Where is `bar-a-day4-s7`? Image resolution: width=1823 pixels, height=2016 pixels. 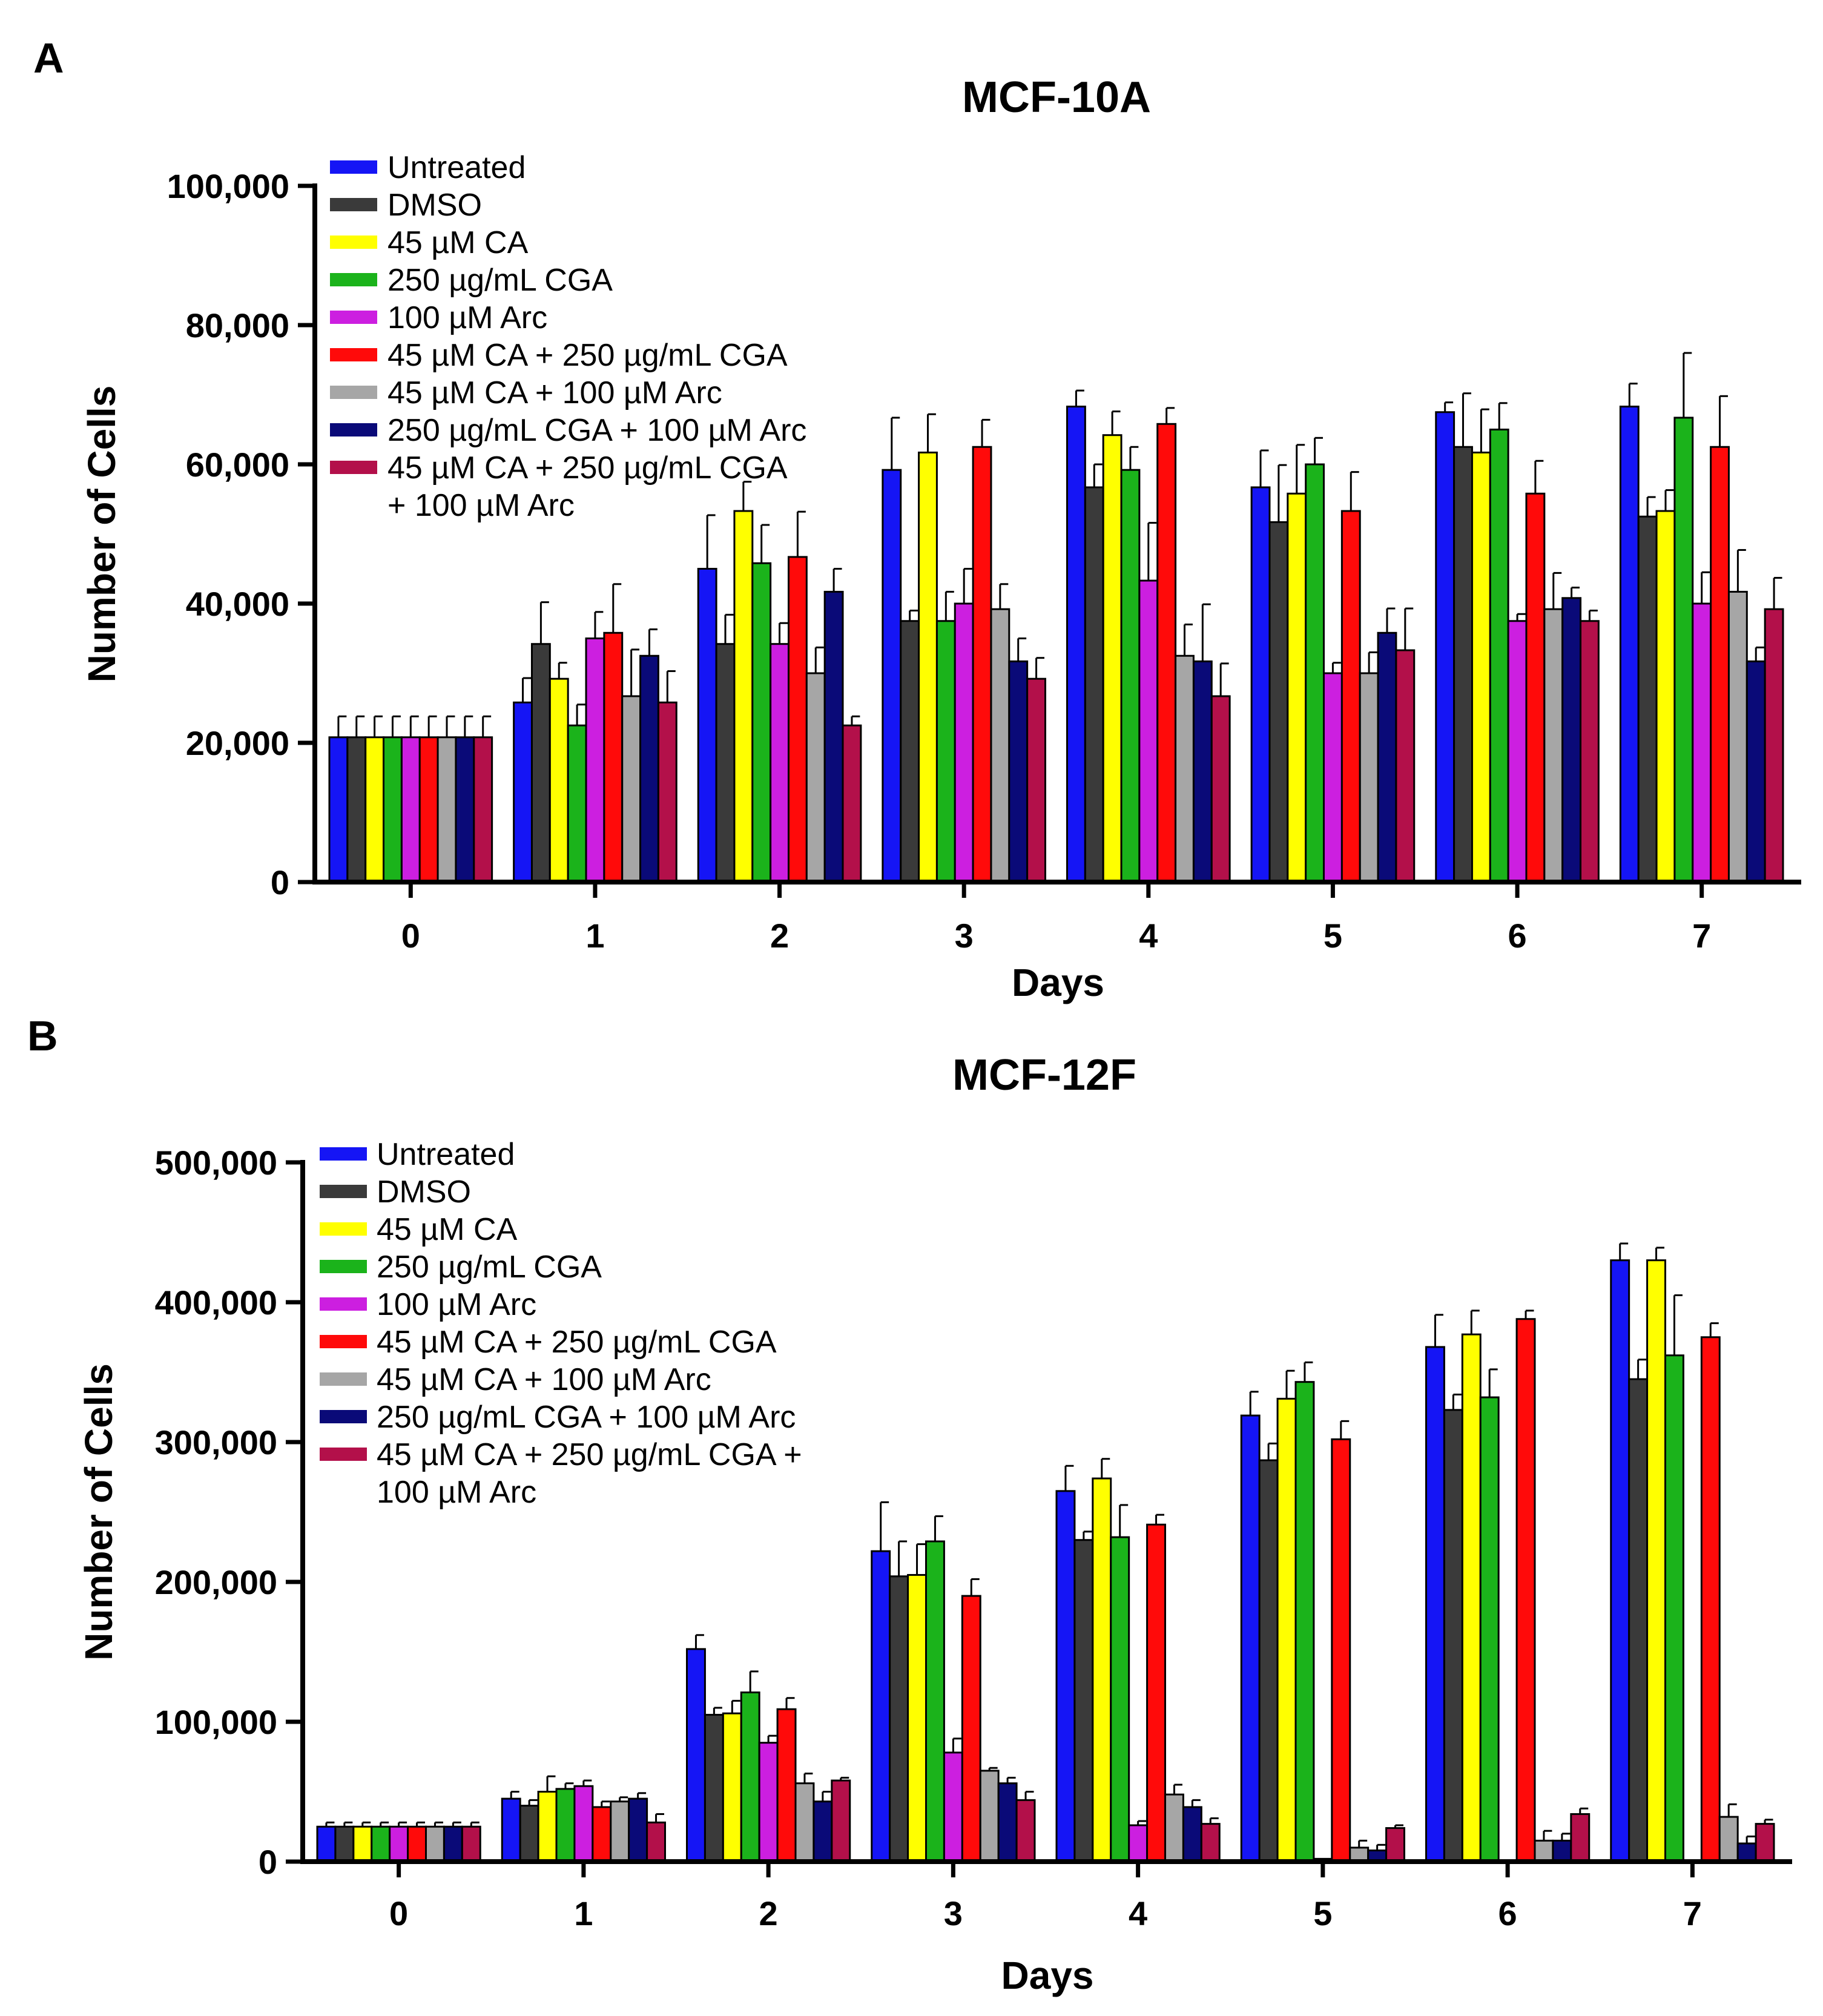
bar-a-day4-s7 is located at coordinates (1202, 771).